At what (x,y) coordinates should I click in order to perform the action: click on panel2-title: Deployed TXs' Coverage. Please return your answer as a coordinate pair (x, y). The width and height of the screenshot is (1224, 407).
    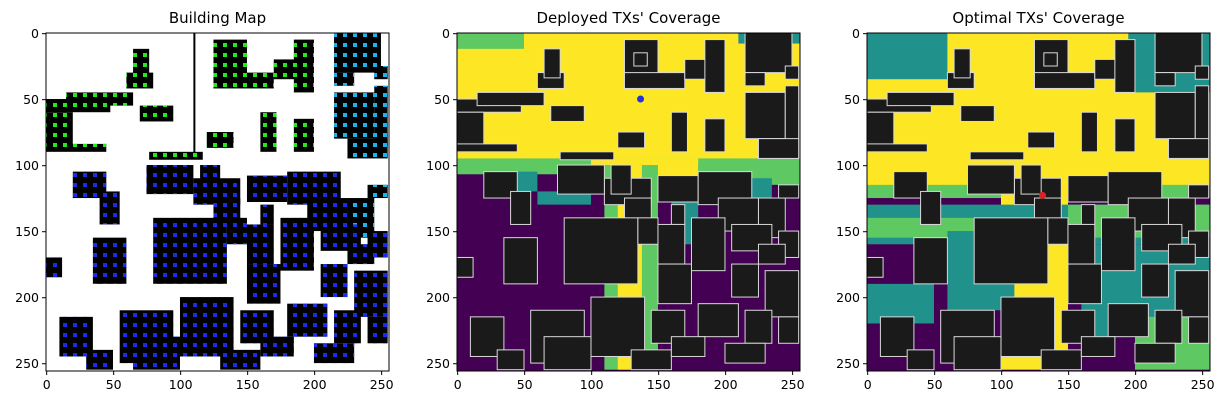
    Looking at the image, I should click on (628, 18).